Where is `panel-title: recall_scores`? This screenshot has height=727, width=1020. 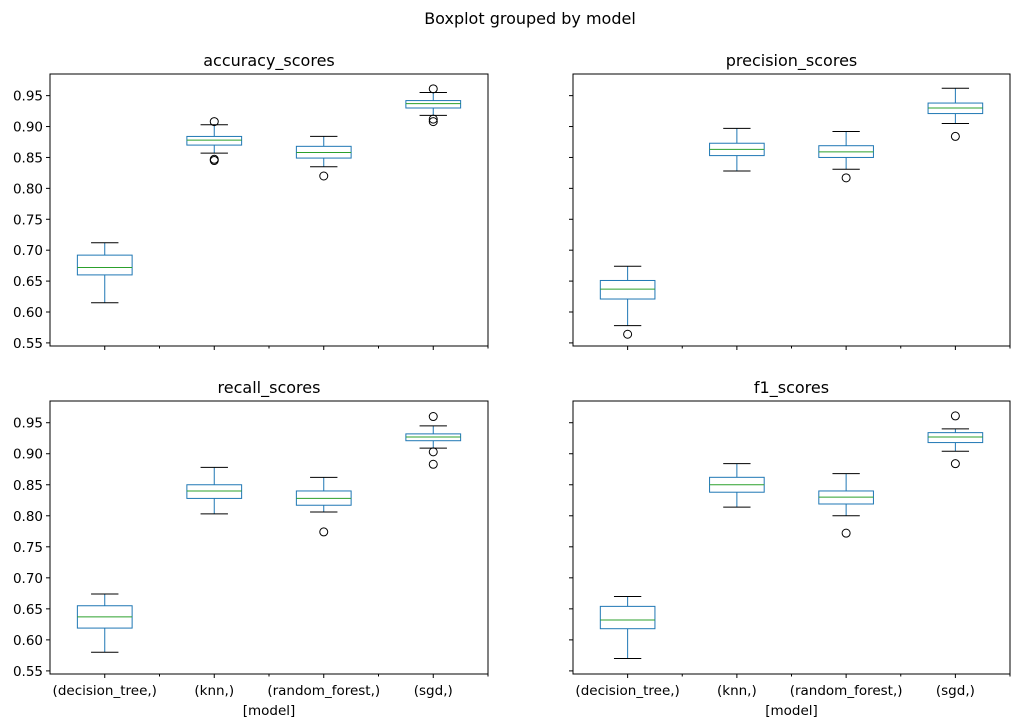
panel-title: recall_scores is located at coordinates (269, 388).